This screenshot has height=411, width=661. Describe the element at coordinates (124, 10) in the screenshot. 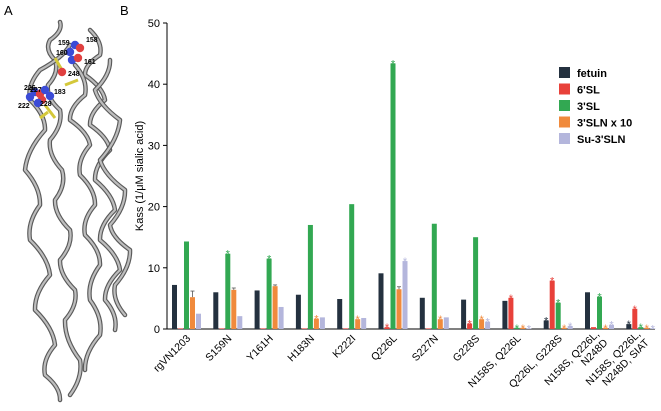

I see `panel-b-label: B` at that location.